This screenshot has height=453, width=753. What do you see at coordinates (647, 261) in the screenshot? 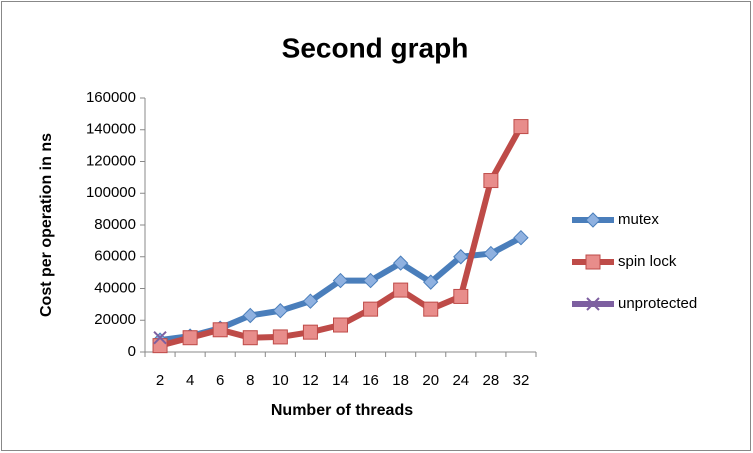
I see `legend-label: spin lock` at bounding box center [647, 261].